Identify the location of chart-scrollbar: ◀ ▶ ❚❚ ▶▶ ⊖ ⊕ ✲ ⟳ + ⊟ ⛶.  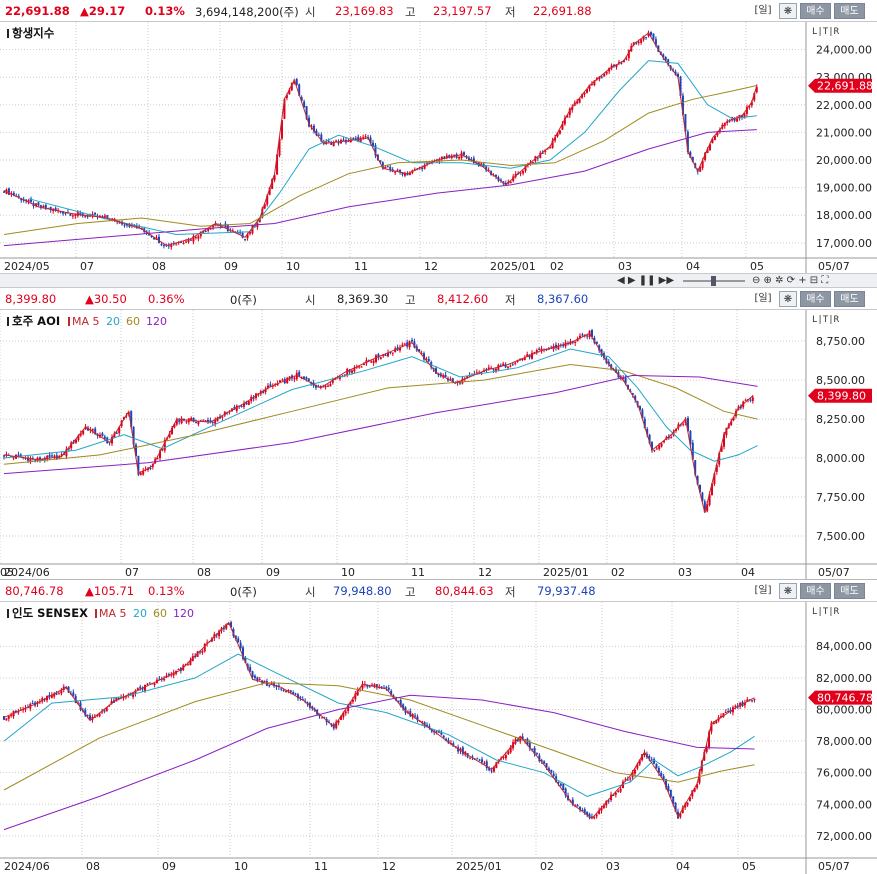
(438, 280).